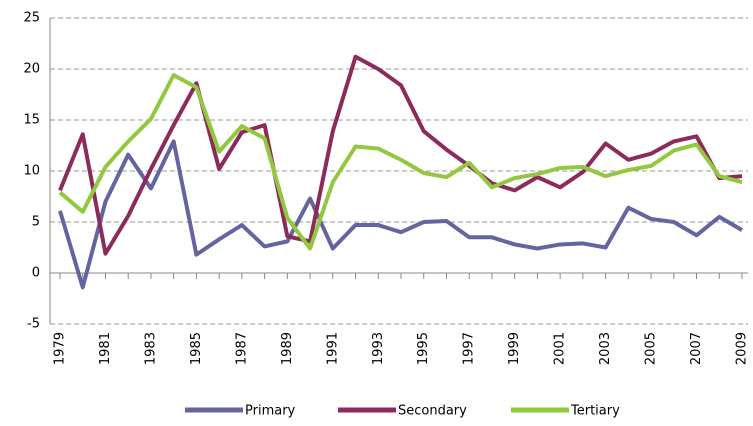 This screenshot has height=426, width=753. Describe the element at coordinates (150, 348) in the screenshot. I see `x-tick-label: 1983` at that location.